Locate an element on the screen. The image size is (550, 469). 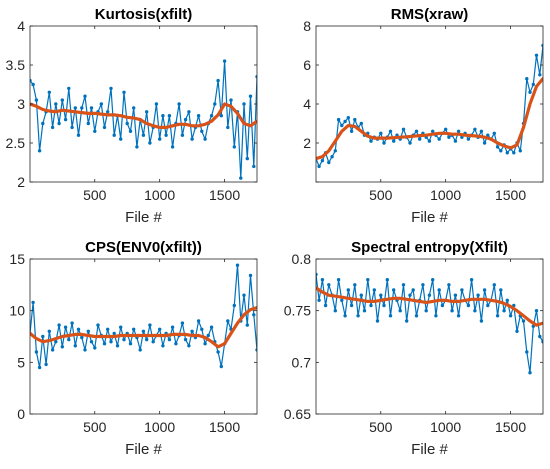
plot-area is located at coordinates (429, 336).